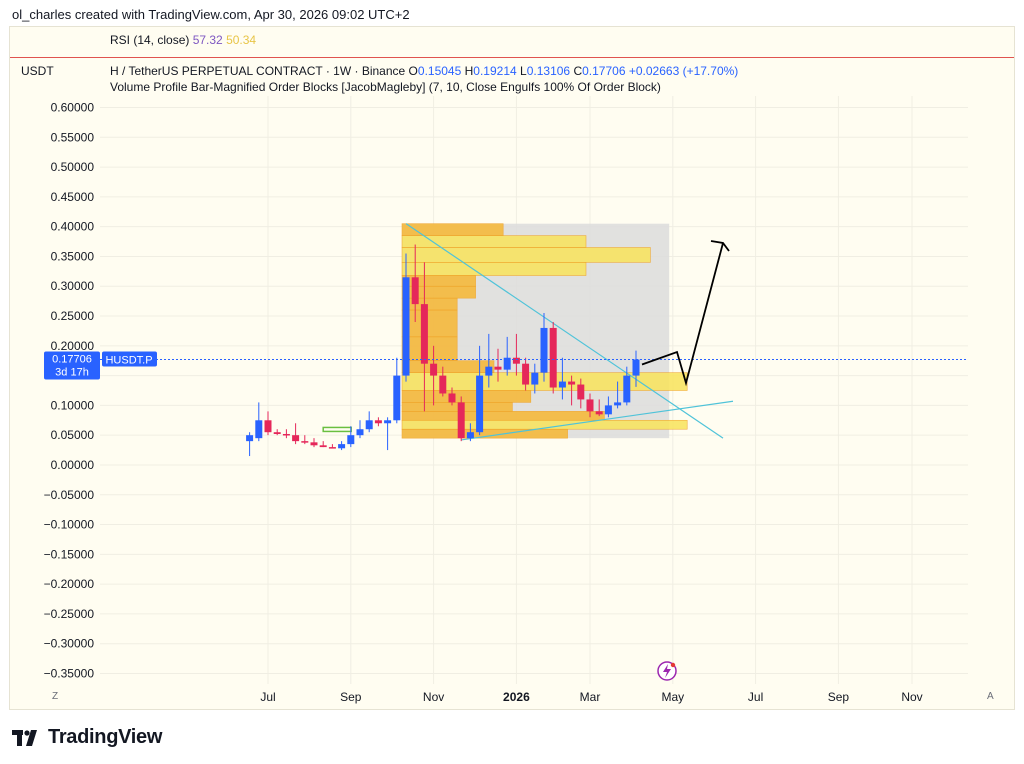  I want to click on x-tick-label: 2026, so click(516, 697).